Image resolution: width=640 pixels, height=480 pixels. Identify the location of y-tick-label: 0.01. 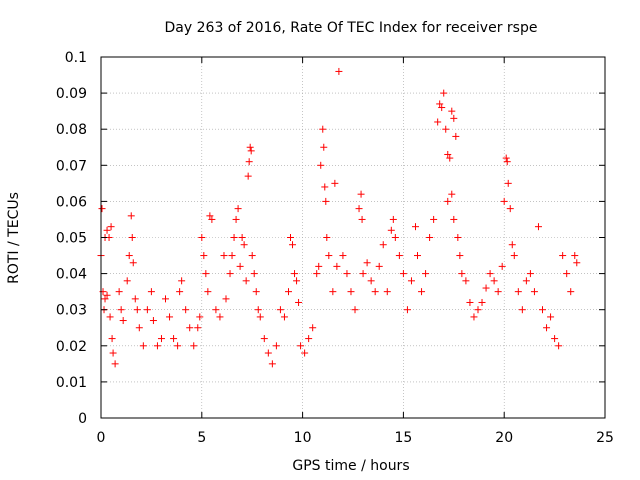
(71, 383).